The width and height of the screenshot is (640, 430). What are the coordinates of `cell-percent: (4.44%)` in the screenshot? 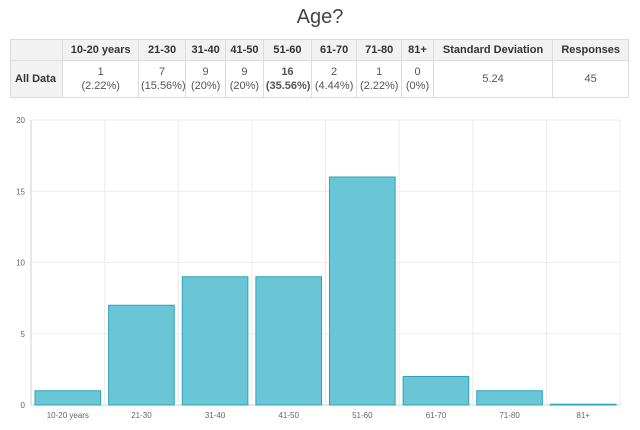 It's located at (334, 86).